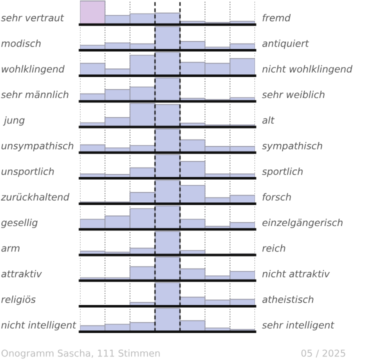 Image resolution: width=370 pixels, height=360 pixels. What do you see at coordinates (296, 274) in the screenshot?
I see `text: nicht attraktiv` at bounding box center [296, 274].